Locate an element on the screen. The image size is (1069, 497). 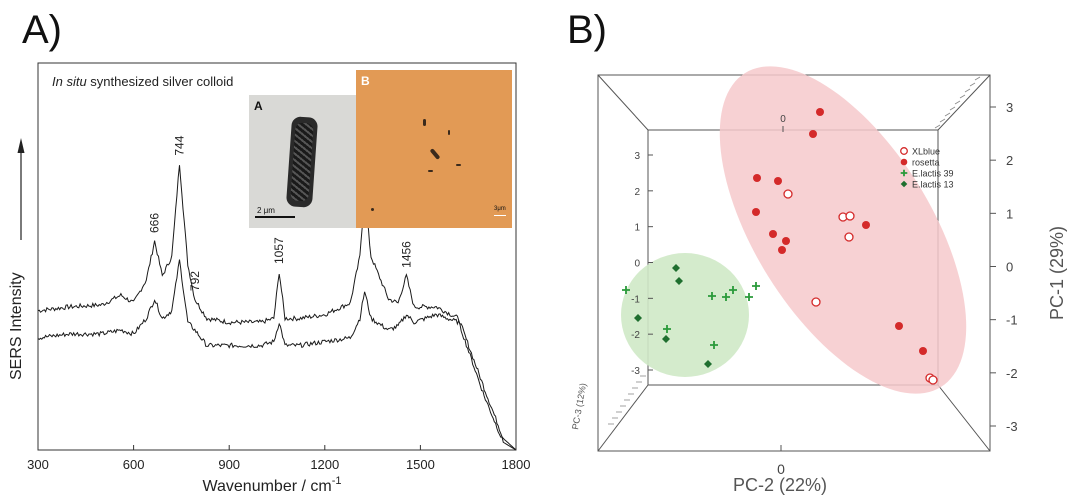
pca-right-tick-label: 3 is located at coordinates (1009, 107).